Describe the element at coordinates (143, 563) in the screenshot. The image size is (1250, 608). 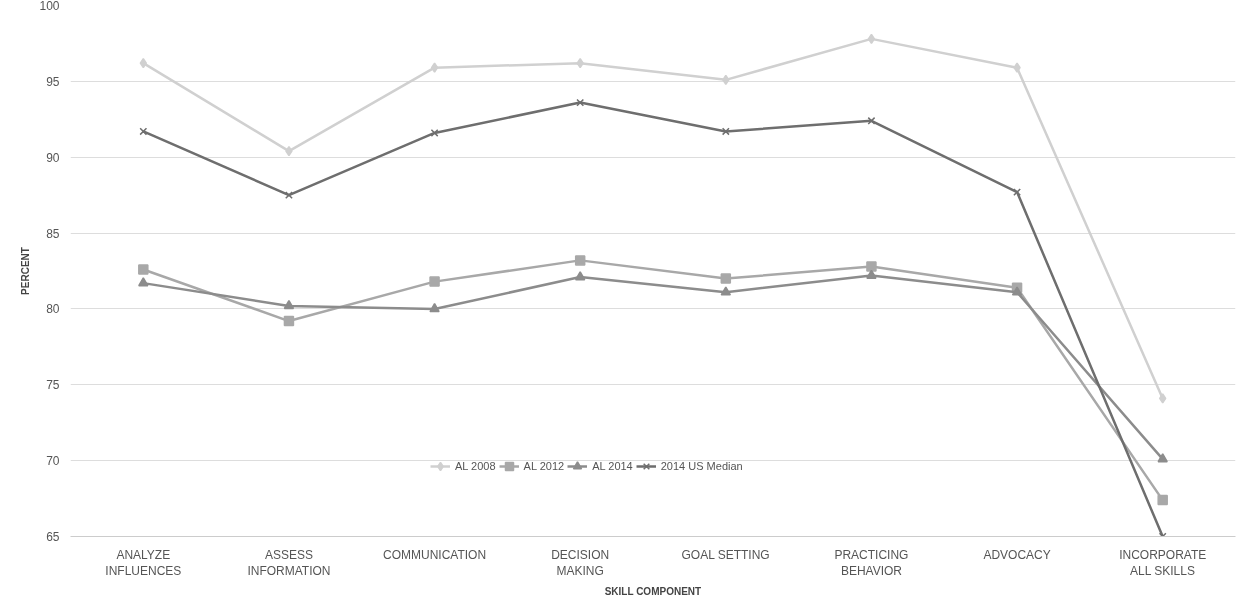
I see `x-tick-label: ANALYZE INFLUENCES` at that location.